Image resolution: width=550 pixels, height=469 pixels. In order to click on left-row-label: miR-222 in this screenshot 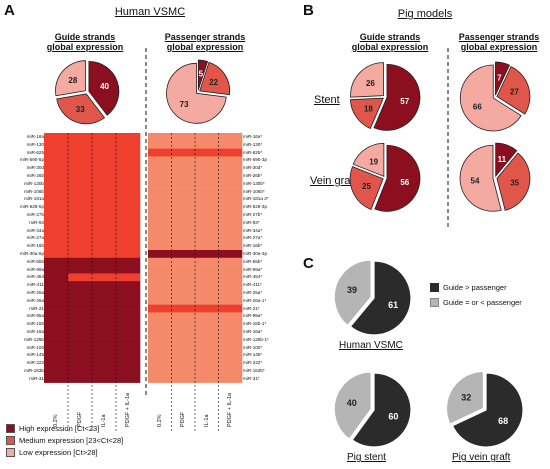, I will do `click(35, 363)`.